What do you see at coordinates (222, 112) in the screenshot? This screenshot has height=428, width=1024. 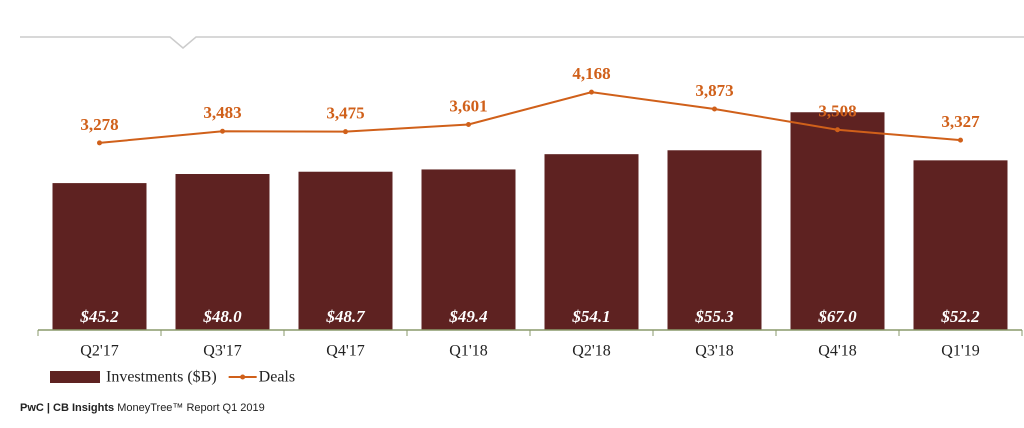 I see `line-label: 3,483` at bounding box center [222, 112].